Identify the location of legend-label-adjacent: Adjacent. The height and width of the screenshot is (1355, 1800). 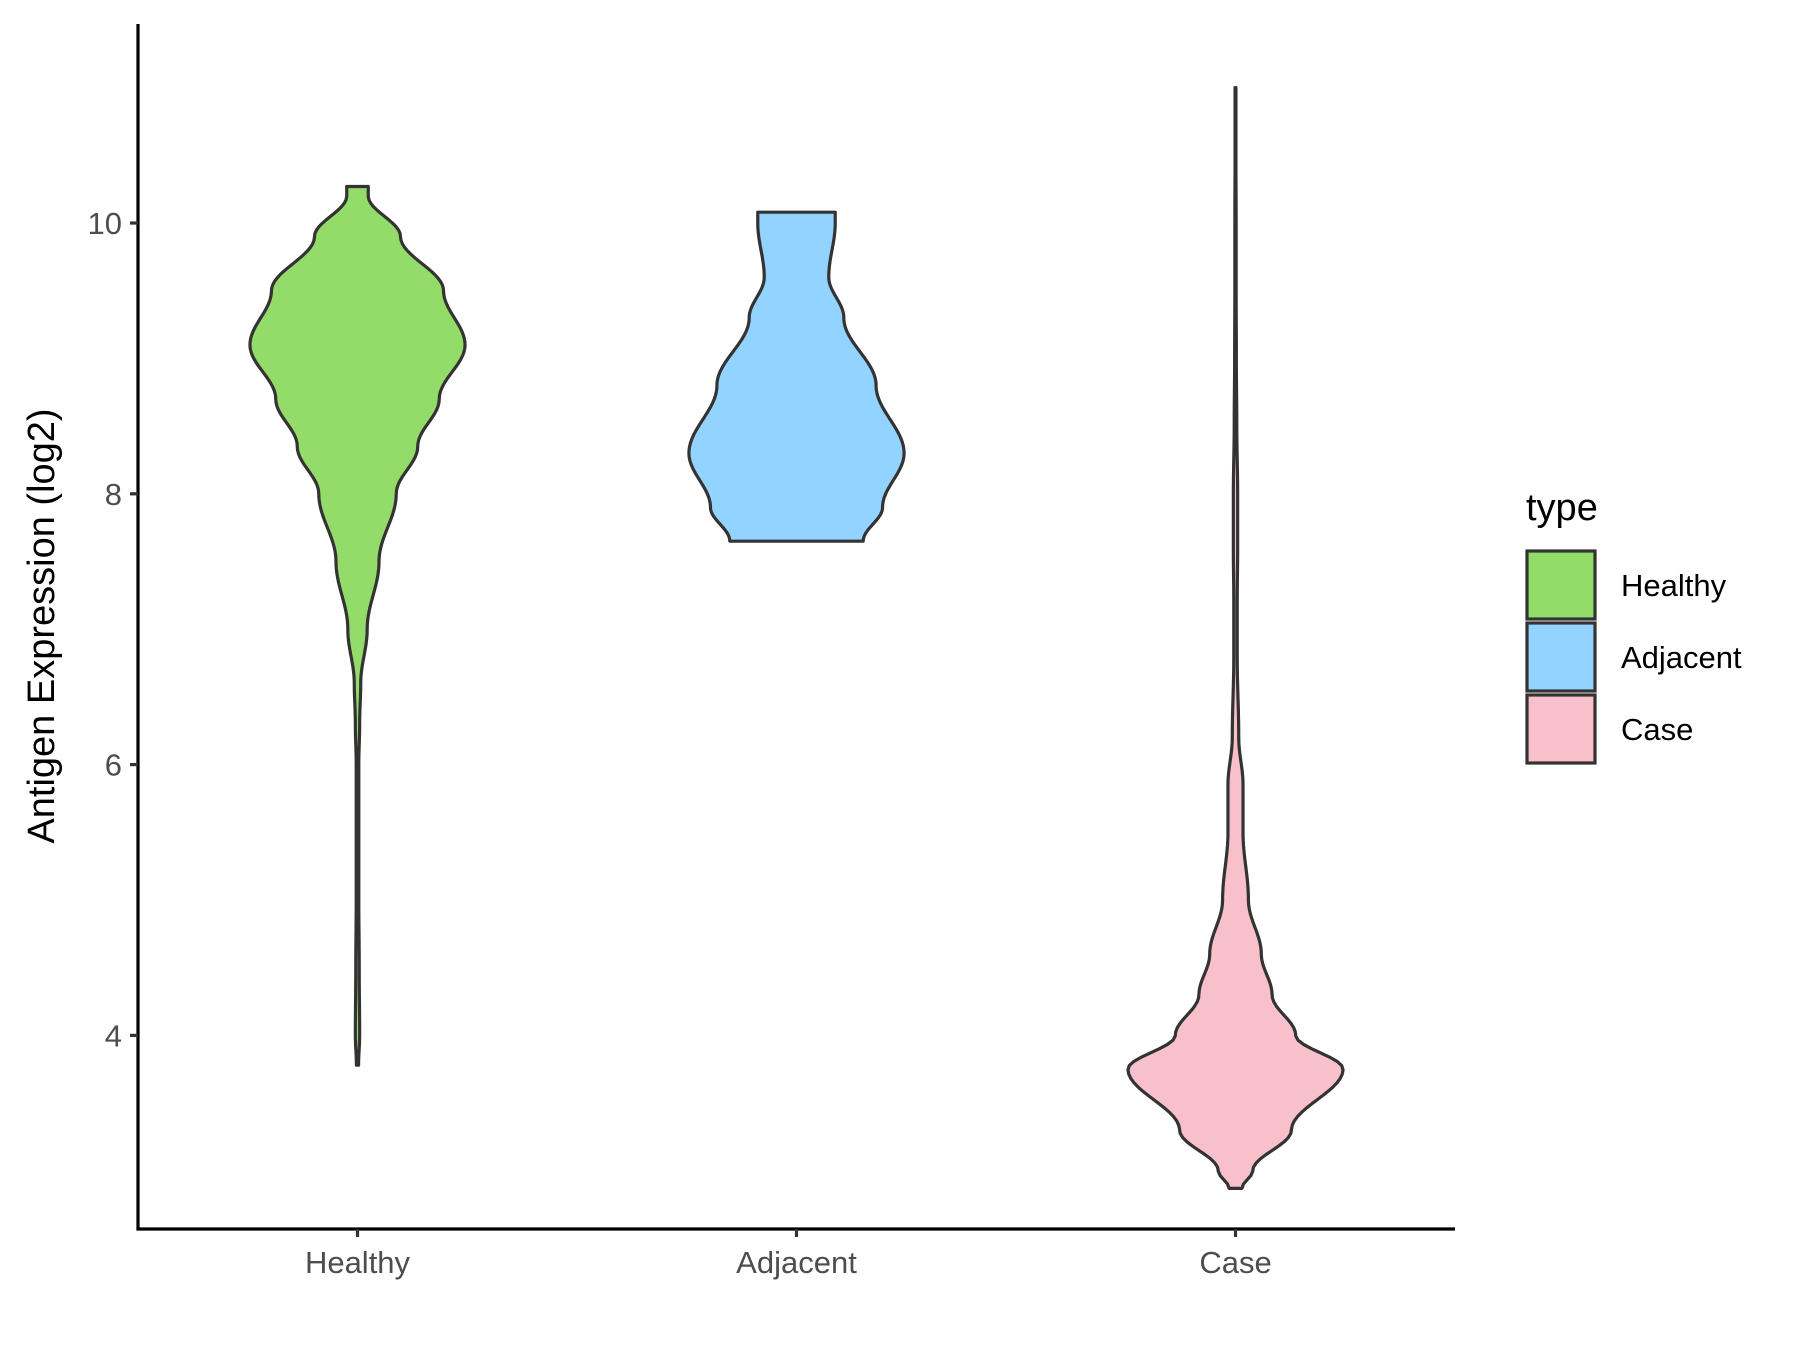
(1681, 657).